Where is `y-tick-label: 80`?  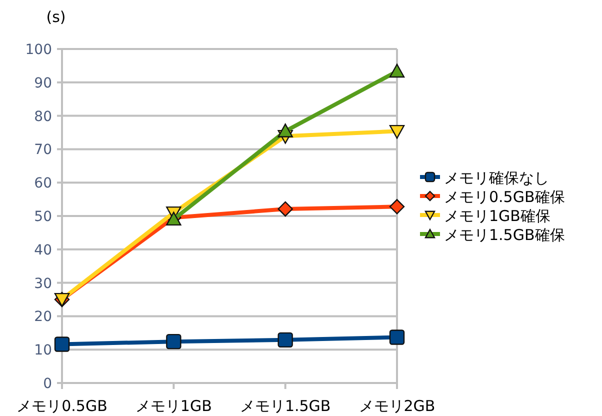 y-tick-label: 80 is located at coordinates (43, 116).